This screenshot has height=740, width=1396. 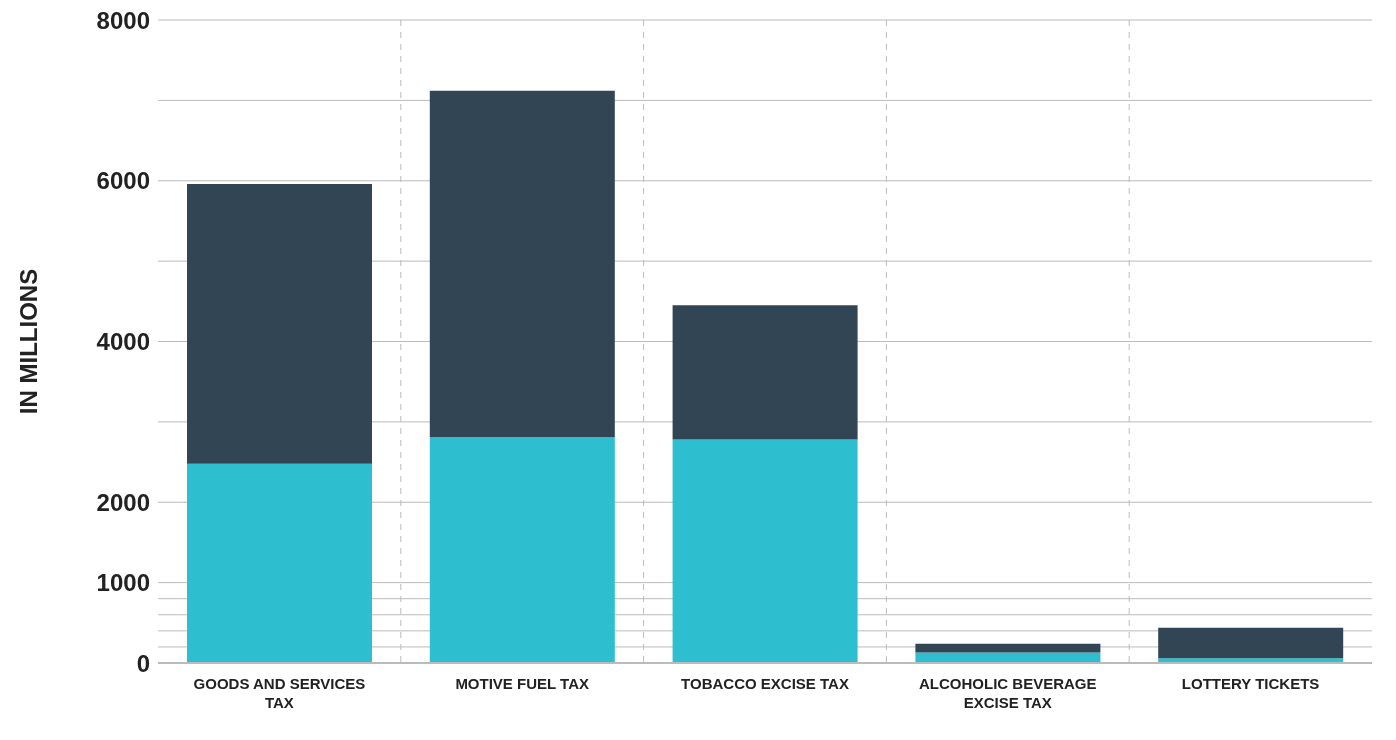 I want to click on x-tick-label: TOBACCO EXCISE TAX, so click(x=765, y=683).